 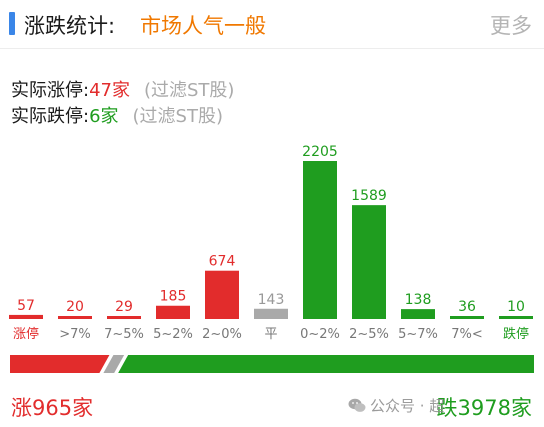 What do you see at coordinates (60, 364) in the screenshot?
I see `ratio-up-segment` at bounding box center [60, 364].